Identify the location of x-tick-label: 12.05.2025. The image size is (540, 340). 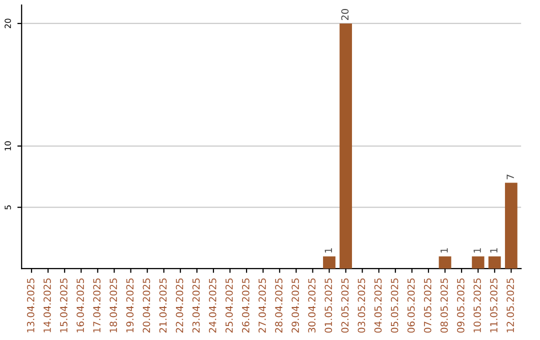
(510, 305).